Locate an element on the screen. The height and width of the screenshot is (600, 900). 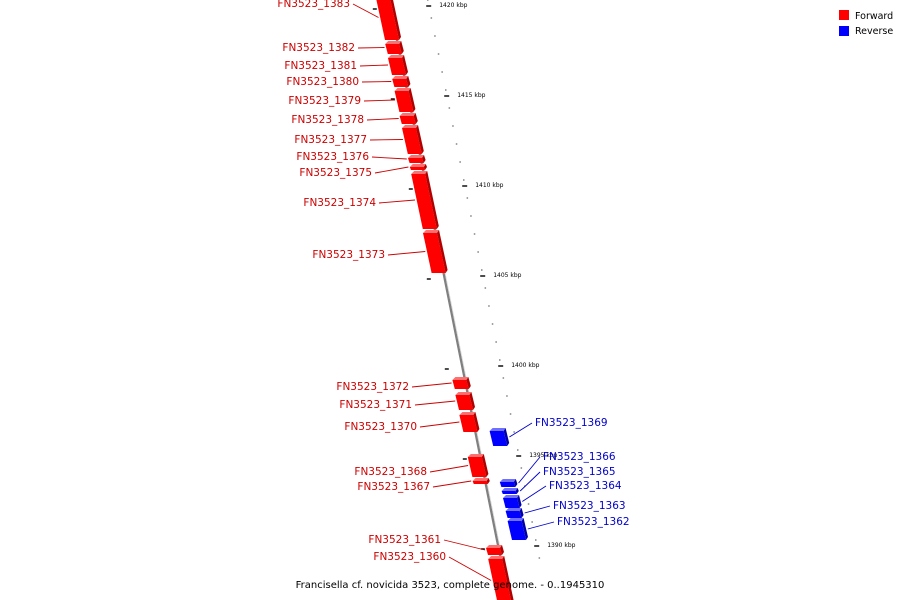
tick-label: 1405 kbp is located at coordinates (507, 275).